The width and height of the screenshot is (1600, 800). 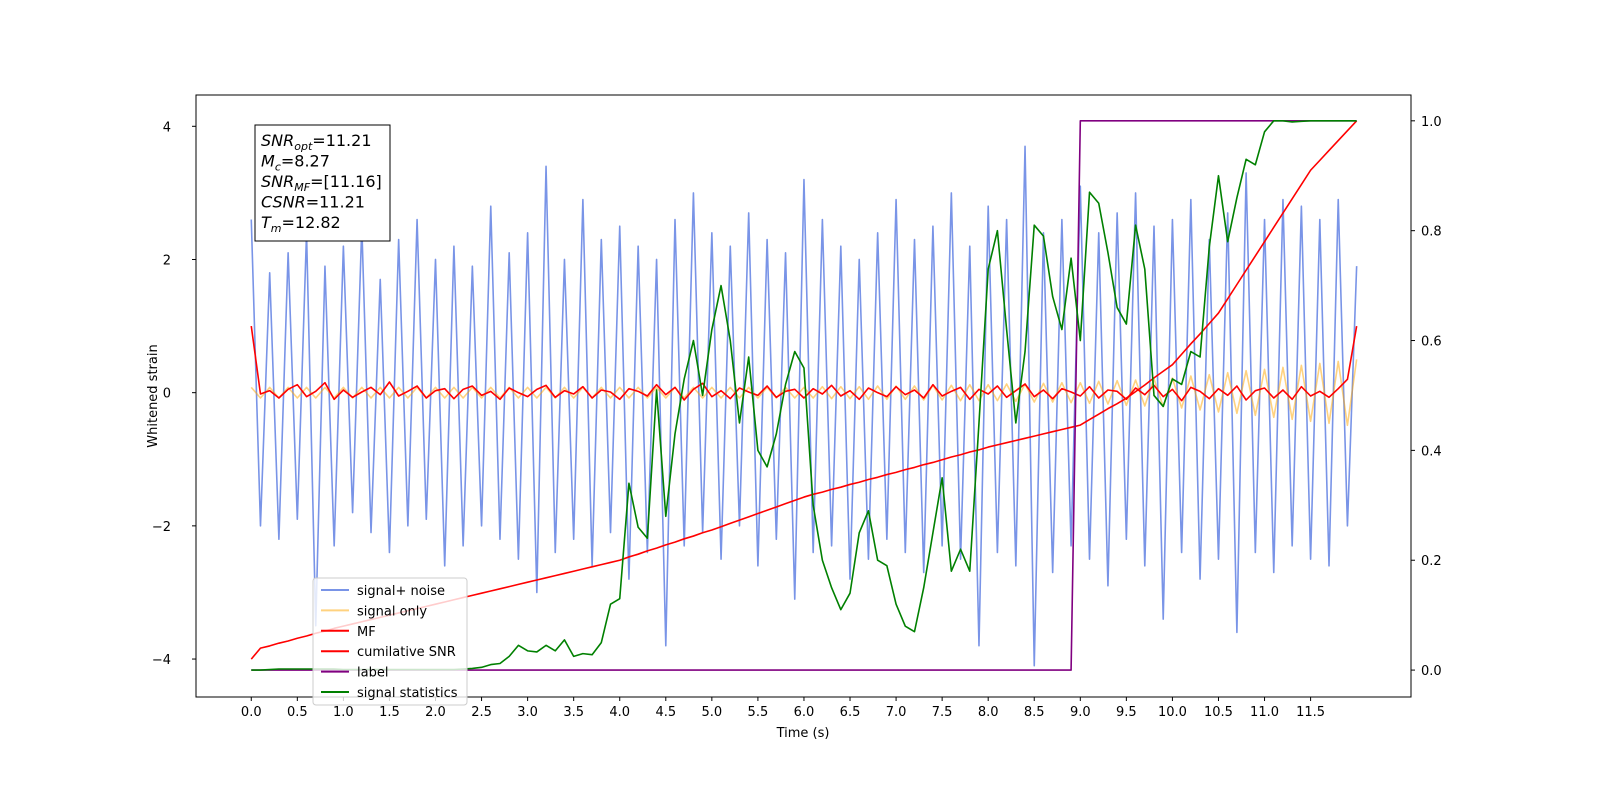 What do you see at coordinates (665, 712) in the screenshot?
I see `x-tick-label: 4.5` at bounding box center [665, 712].